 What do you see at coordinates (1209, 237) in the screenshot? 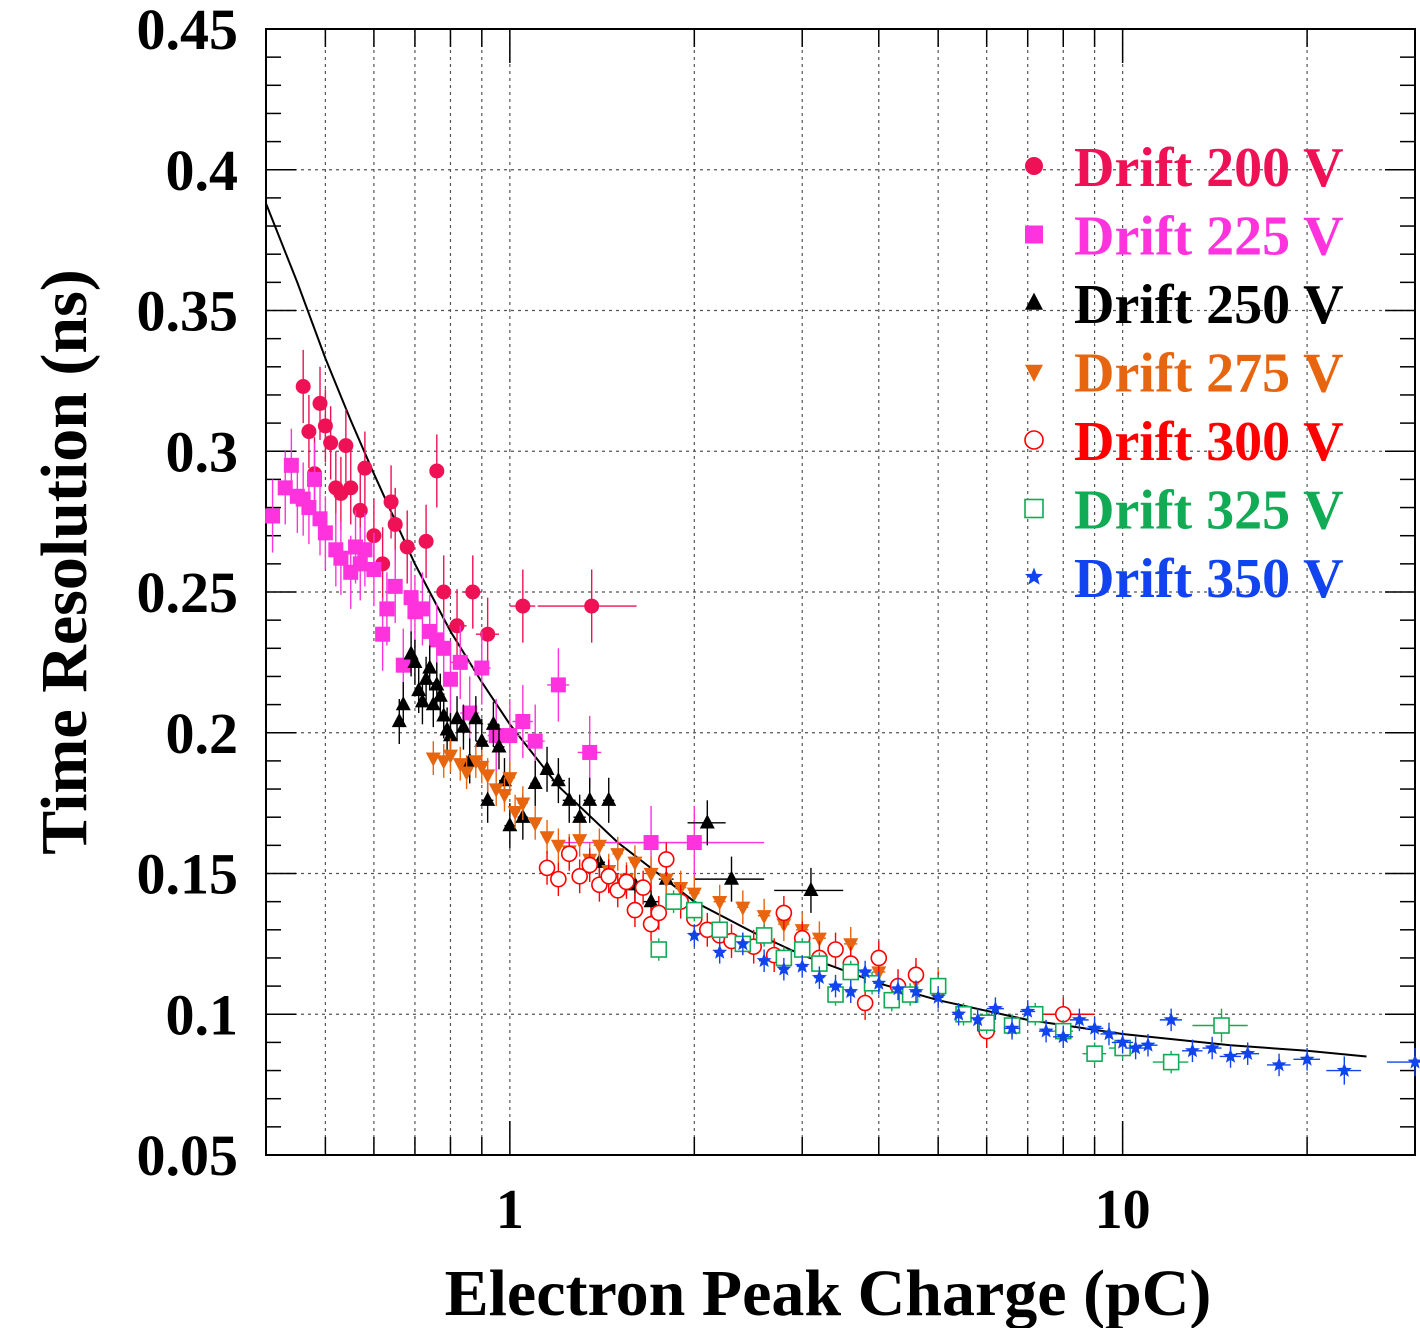
I see `legend-label: Drift 225 V` at bounding box center [1209, 237].